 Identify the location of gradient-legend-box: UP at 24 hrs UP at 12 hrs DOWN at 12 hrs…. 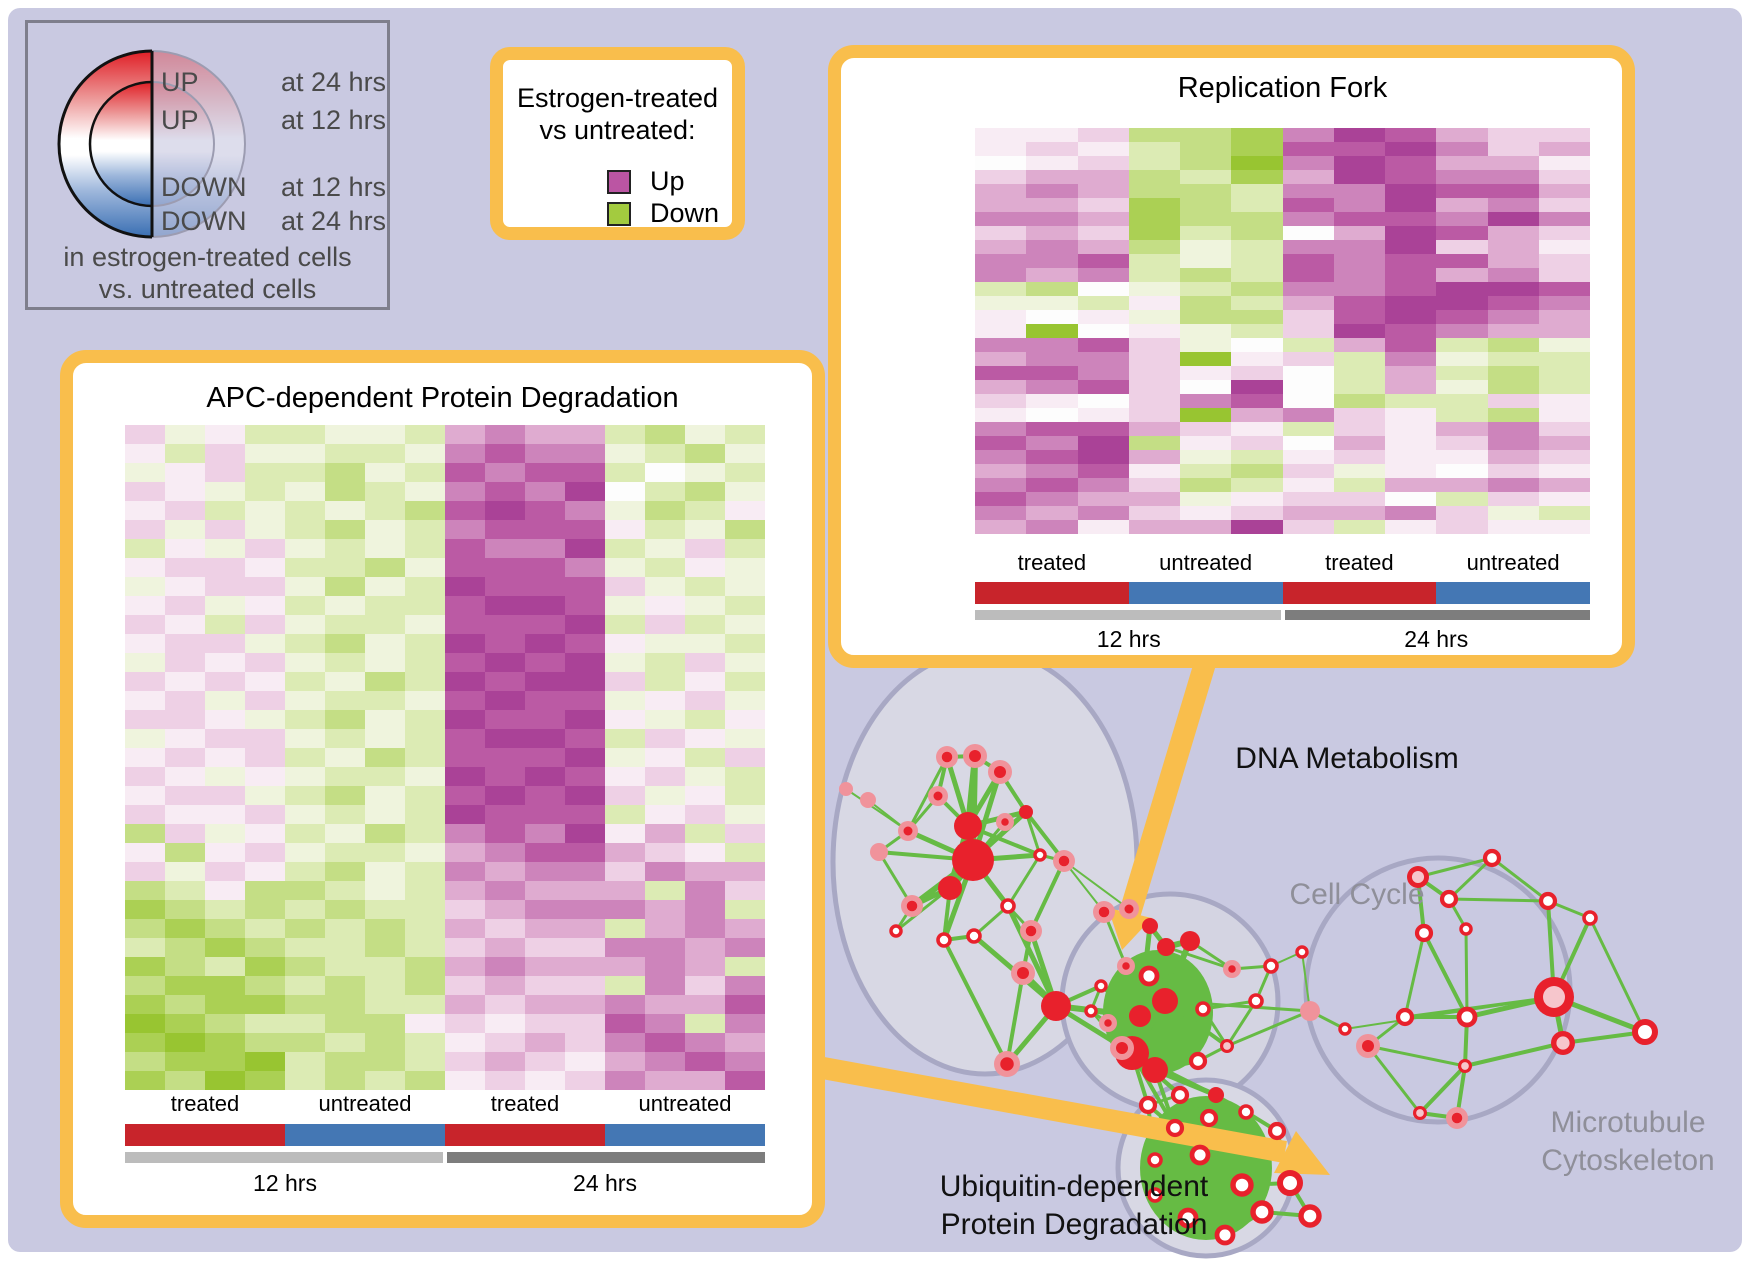
(207, 165).